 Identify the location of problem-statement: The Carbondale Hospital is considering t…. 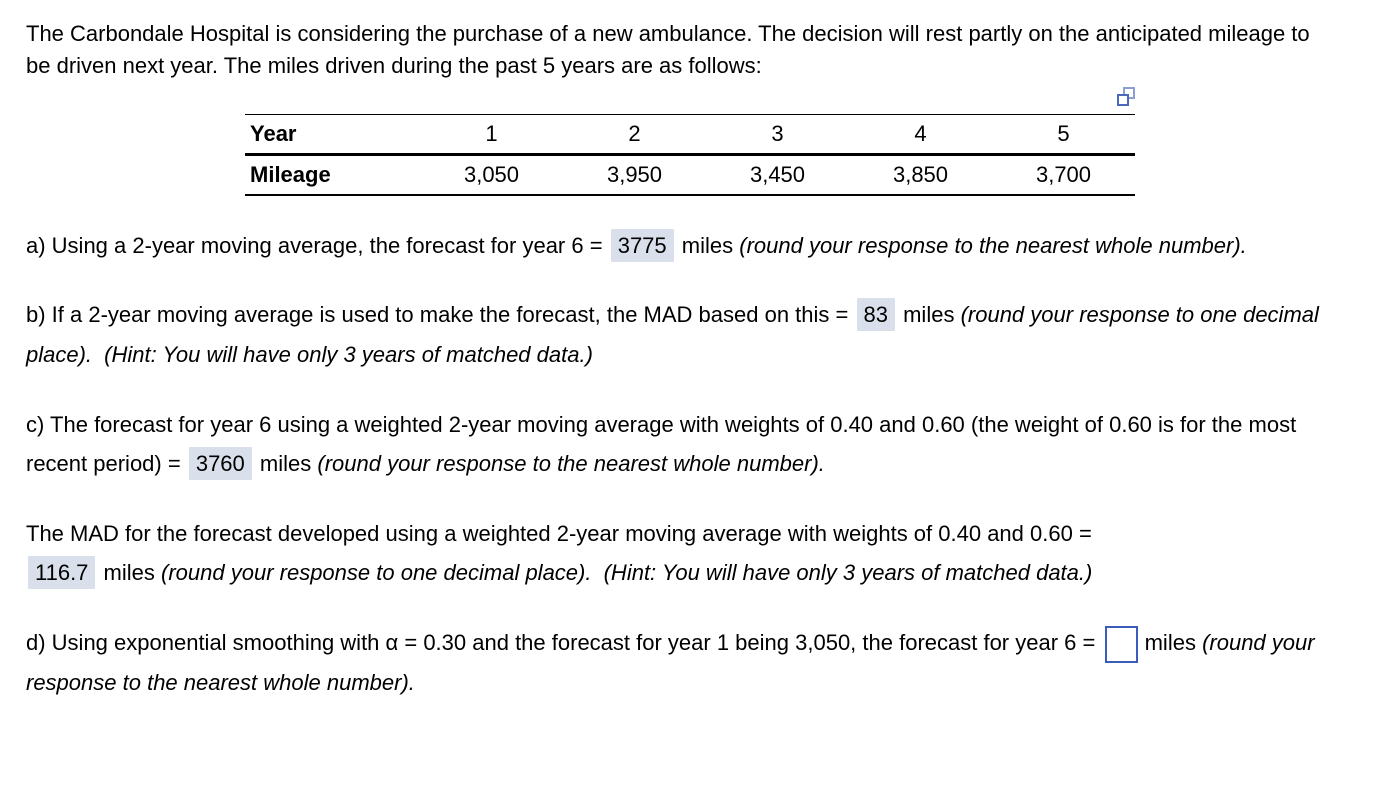
(668, 49).